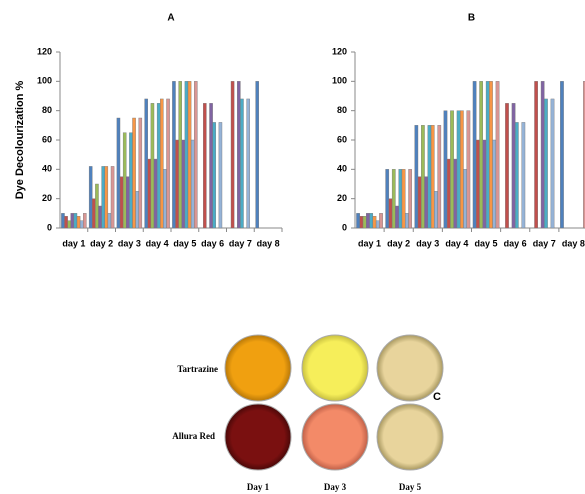 The image size is (585, 494). What do you see at coordinates (170, 18) in the screenshot?
I see `chart-title: A` at bounding box center [170, 18].